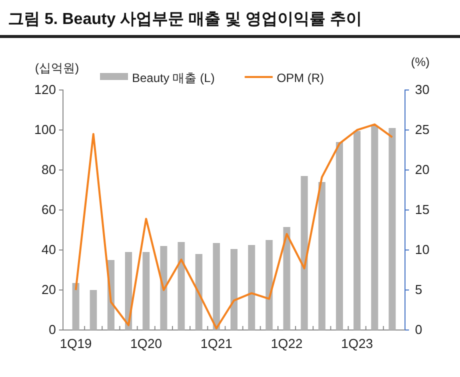  Describe the element at coordinates (45, 130) in the screenshot. I see `y-tick-label: 100` at that location.